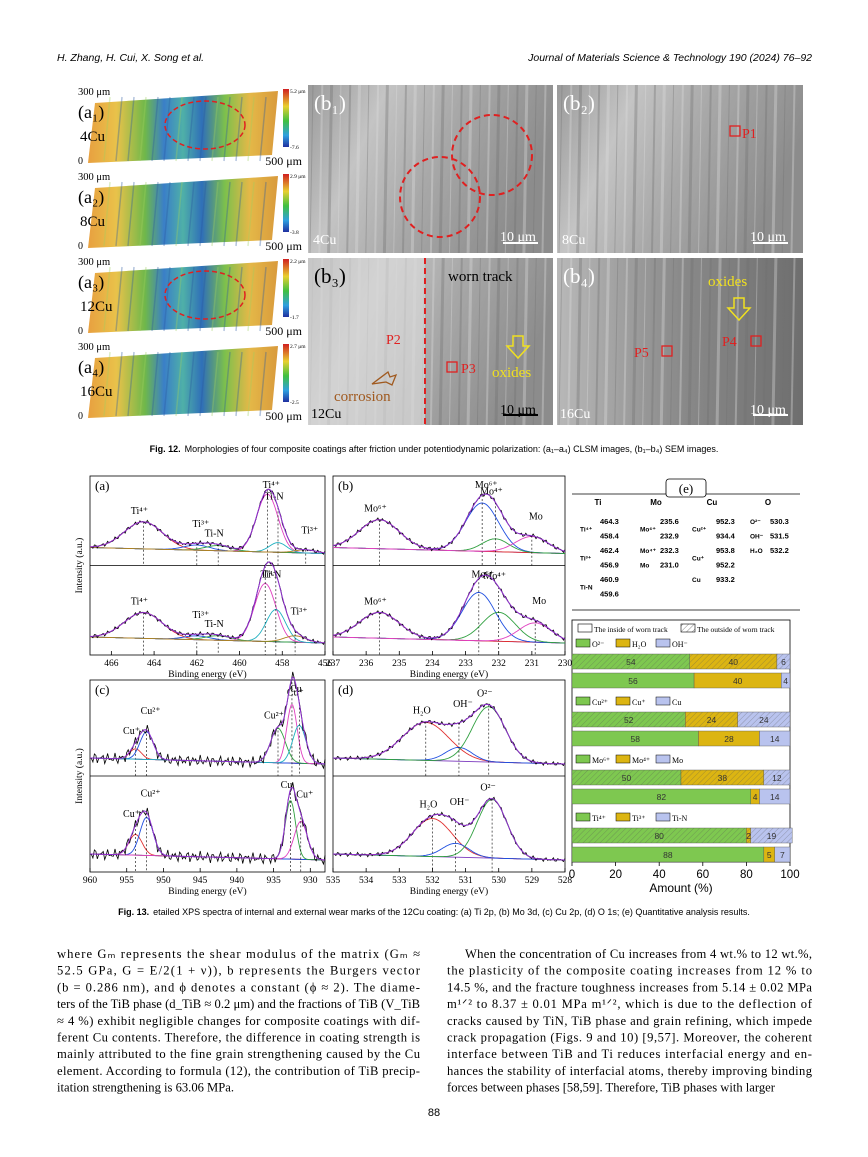 This screenshot has height=1157, width=868. I want to click on peak-label: Cu²⁺, so click(151, 793).